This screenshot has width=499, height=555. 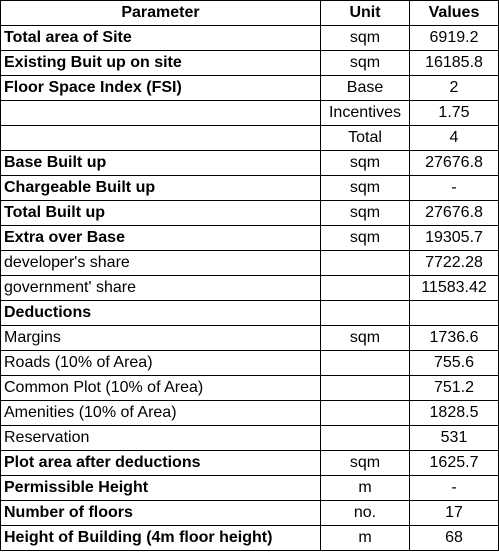 I want to click on parameter-cell: Permissible Height, so click(x=160, y=488).